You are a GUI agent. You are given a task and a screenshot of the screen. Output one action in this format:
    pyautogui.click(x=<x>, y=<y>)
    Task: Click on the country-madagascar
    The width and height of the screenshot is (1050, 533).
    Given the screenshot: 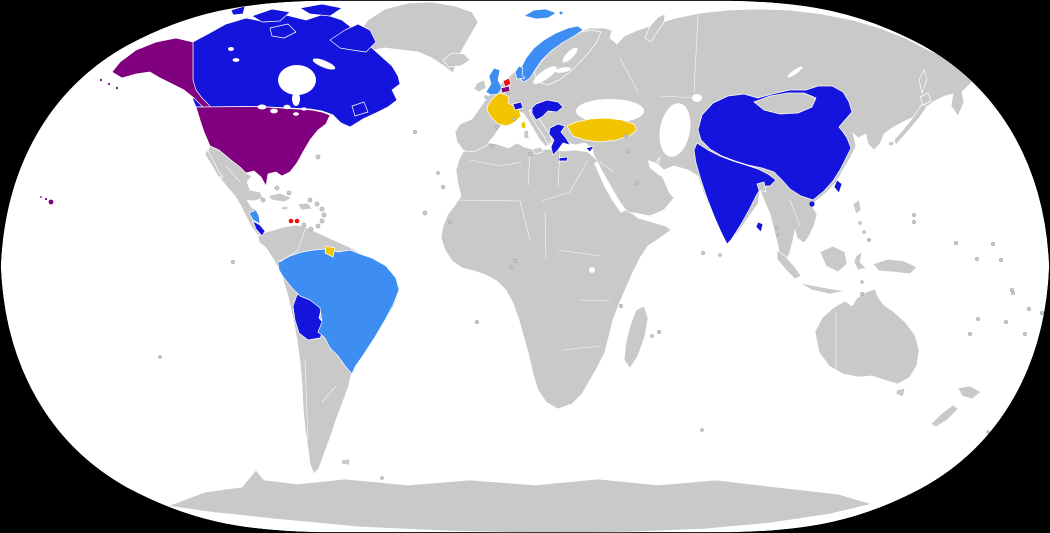 What is the action you would take?
    pyautogui.click(x=636, y=337)
    